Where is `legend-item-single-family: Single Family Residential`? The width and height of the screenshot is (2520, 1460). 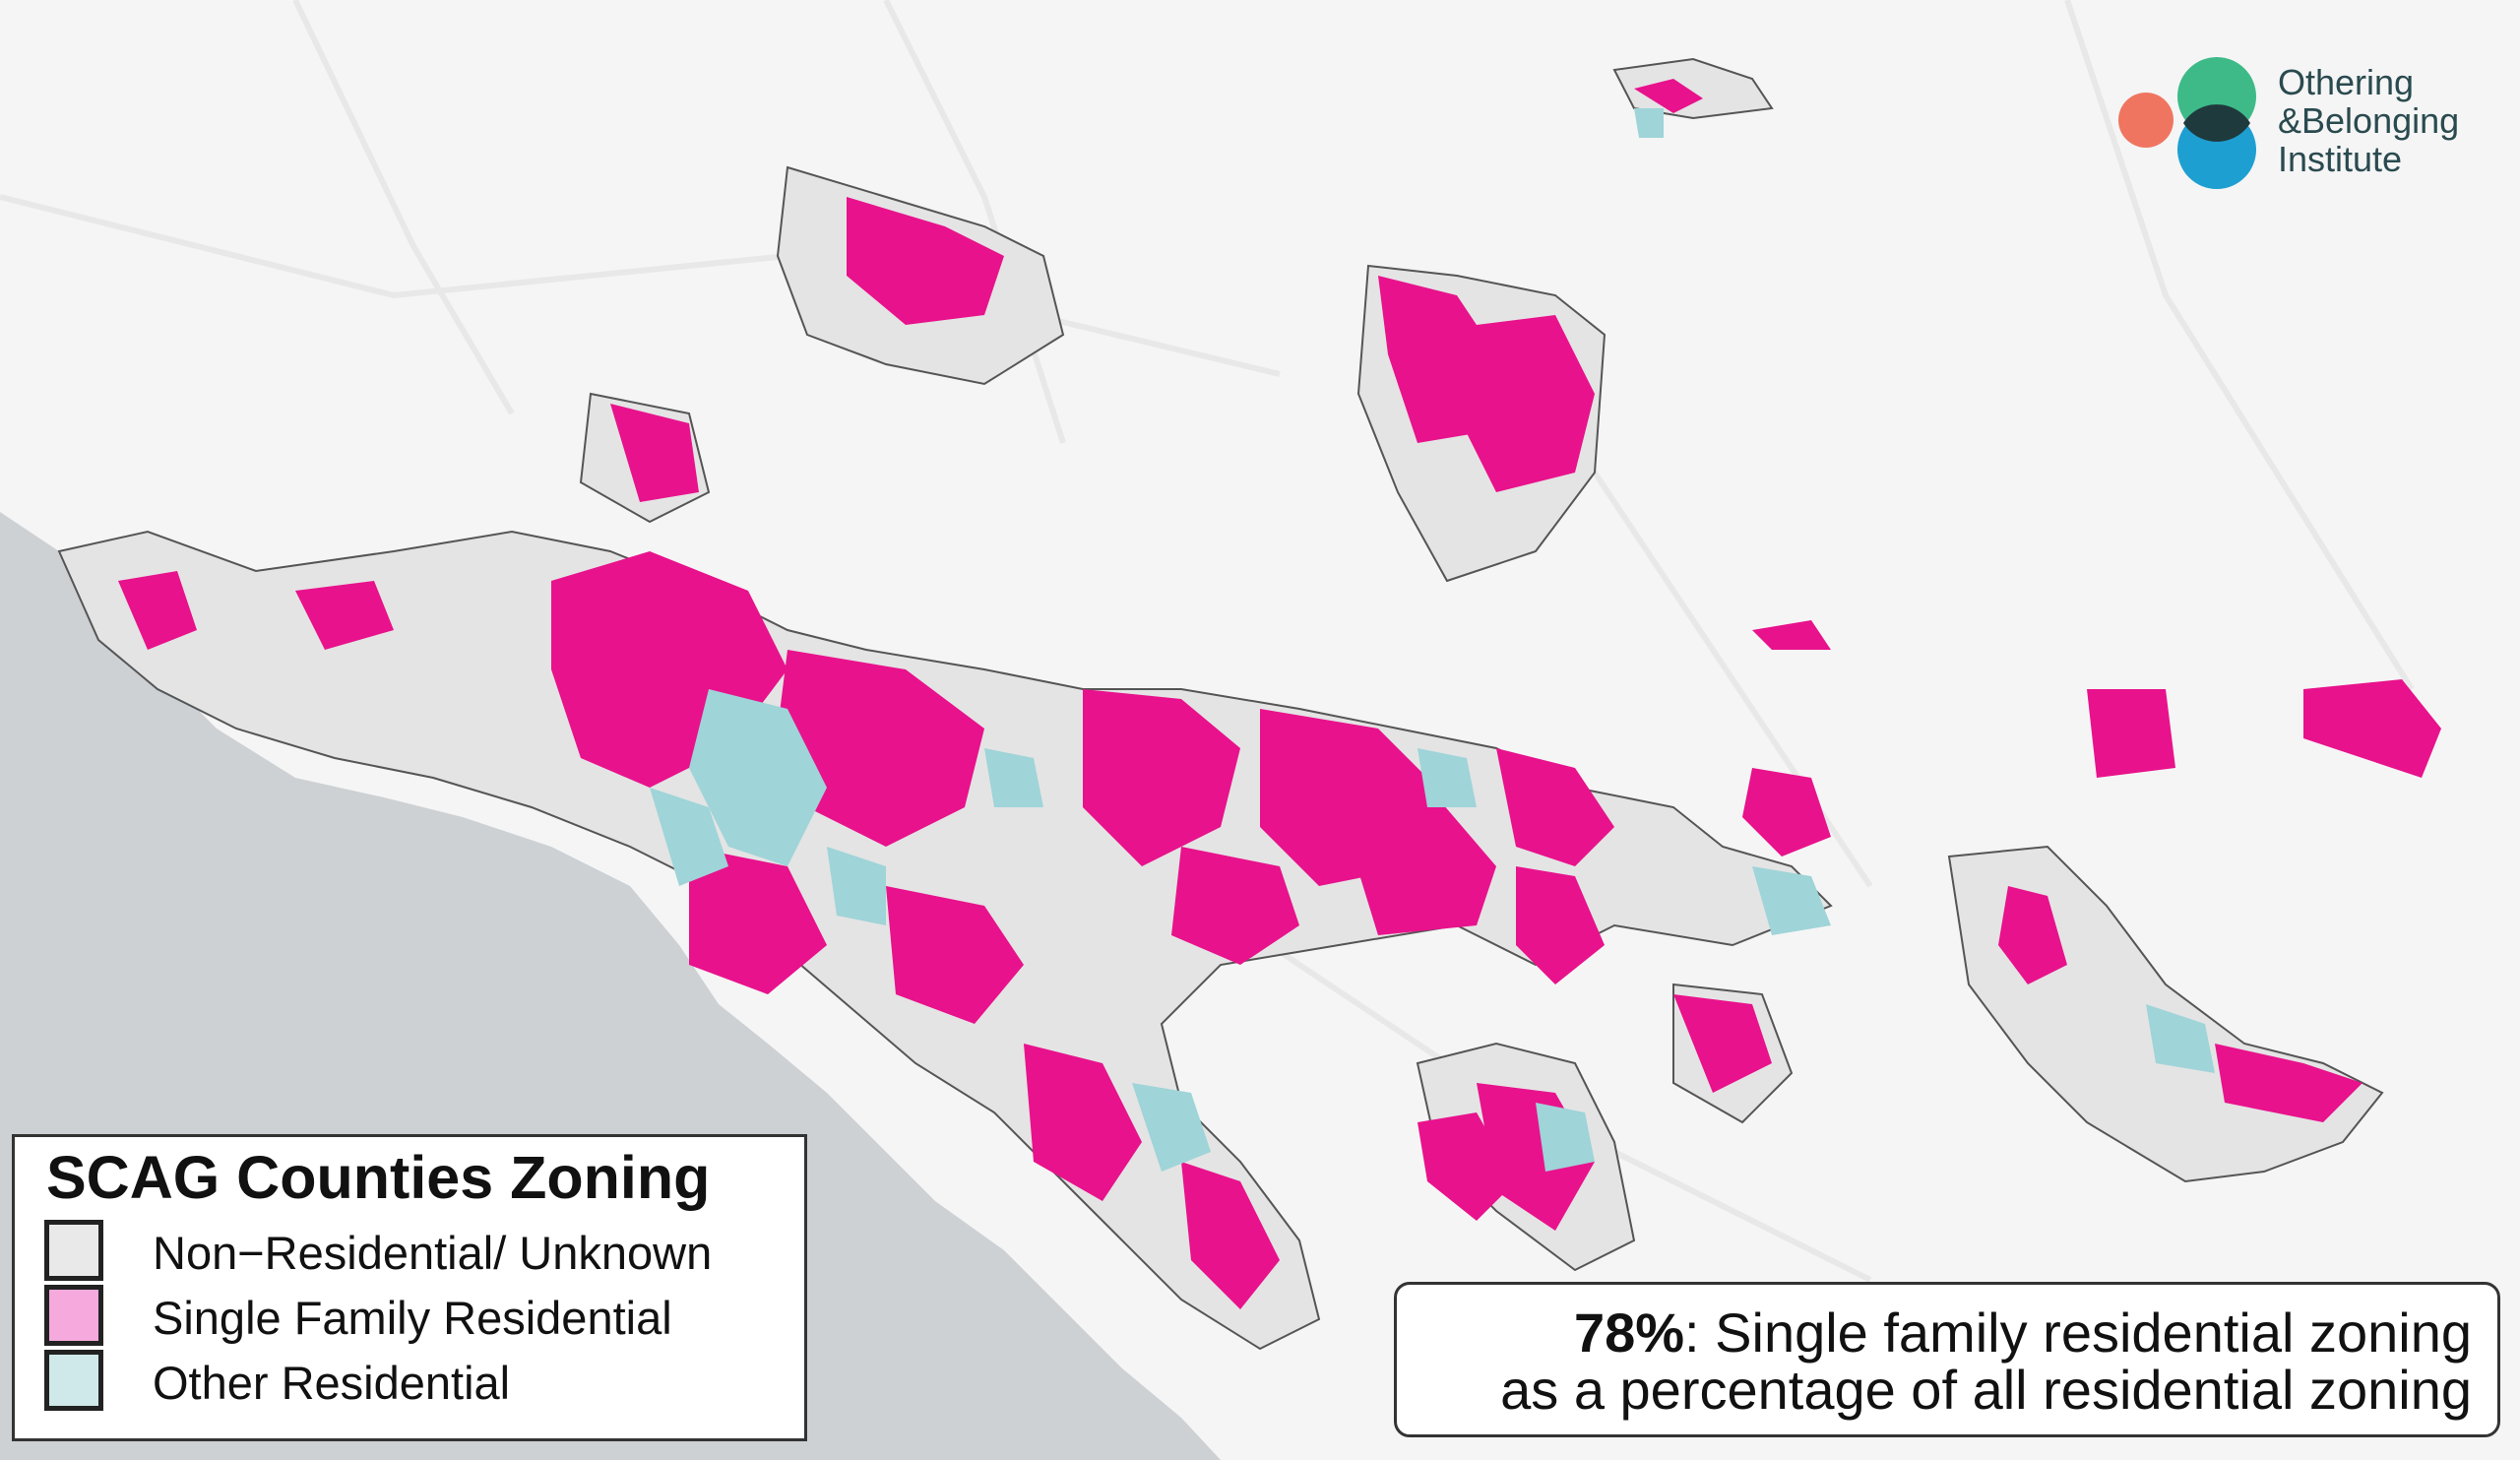
legend-item-single-family: Single Family Residential is located at coordinates (418, 1316).